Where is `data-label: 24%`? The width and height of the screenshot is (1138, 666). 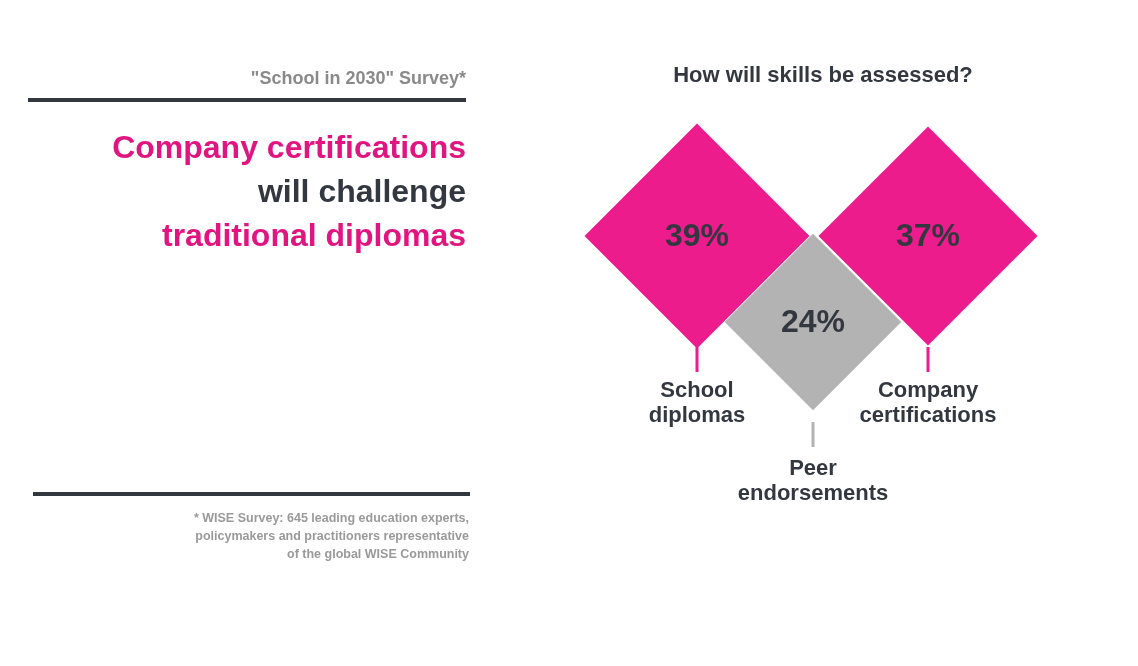 data-label: 24% is located at coordinates (813, 321).